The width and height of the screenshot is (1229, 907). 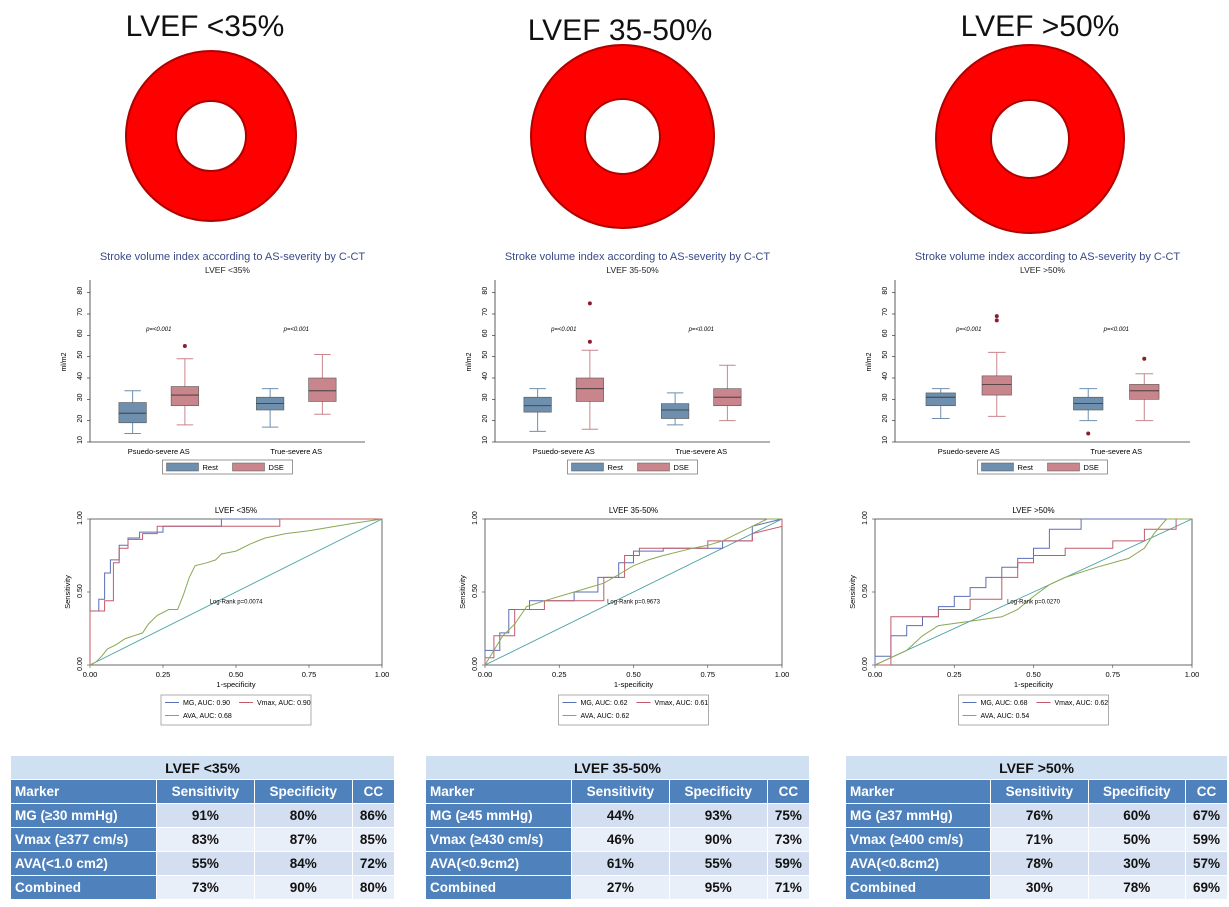 I want to click on x-tick-label: 1.00, so click(x=1192, y=674).